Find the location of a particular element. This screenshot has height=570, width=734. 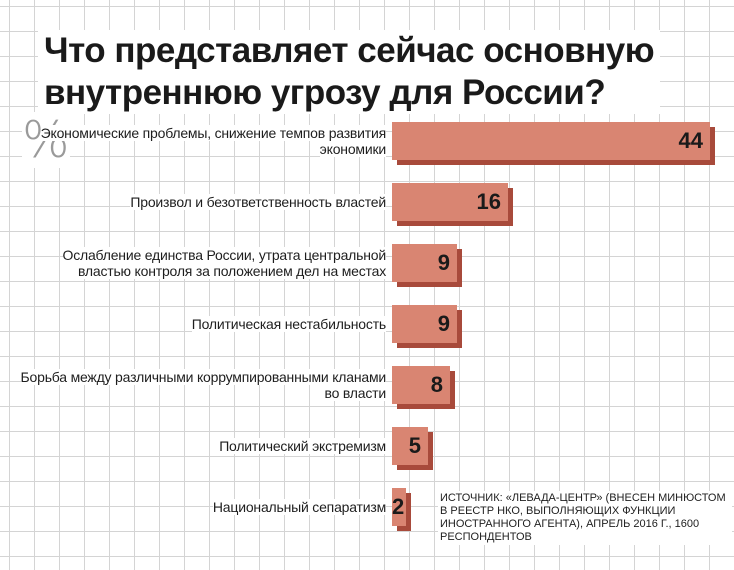

category-label: Политическая нестабильность is located at coordinates (288, 324).